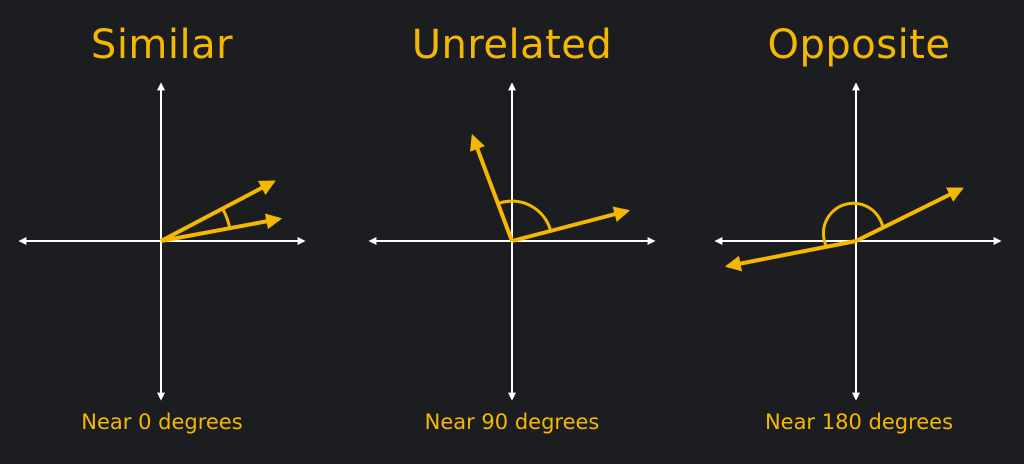 The image size is (1024, 464). What do you see at coordinates (859, 422) in the screenshot?
I see `panel-caption: Near 180 degrees` at bounding box center [859, 422].